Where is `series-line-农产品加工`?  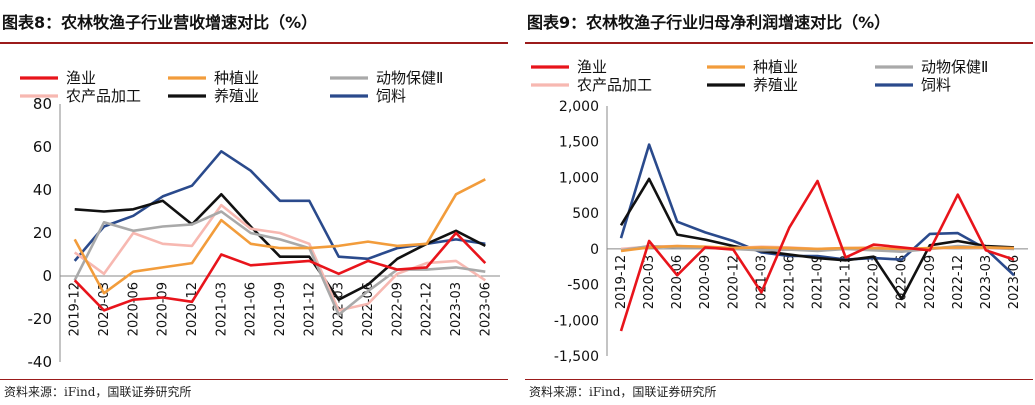
series-line-农产品加工 is located at coordinates (280, 257).